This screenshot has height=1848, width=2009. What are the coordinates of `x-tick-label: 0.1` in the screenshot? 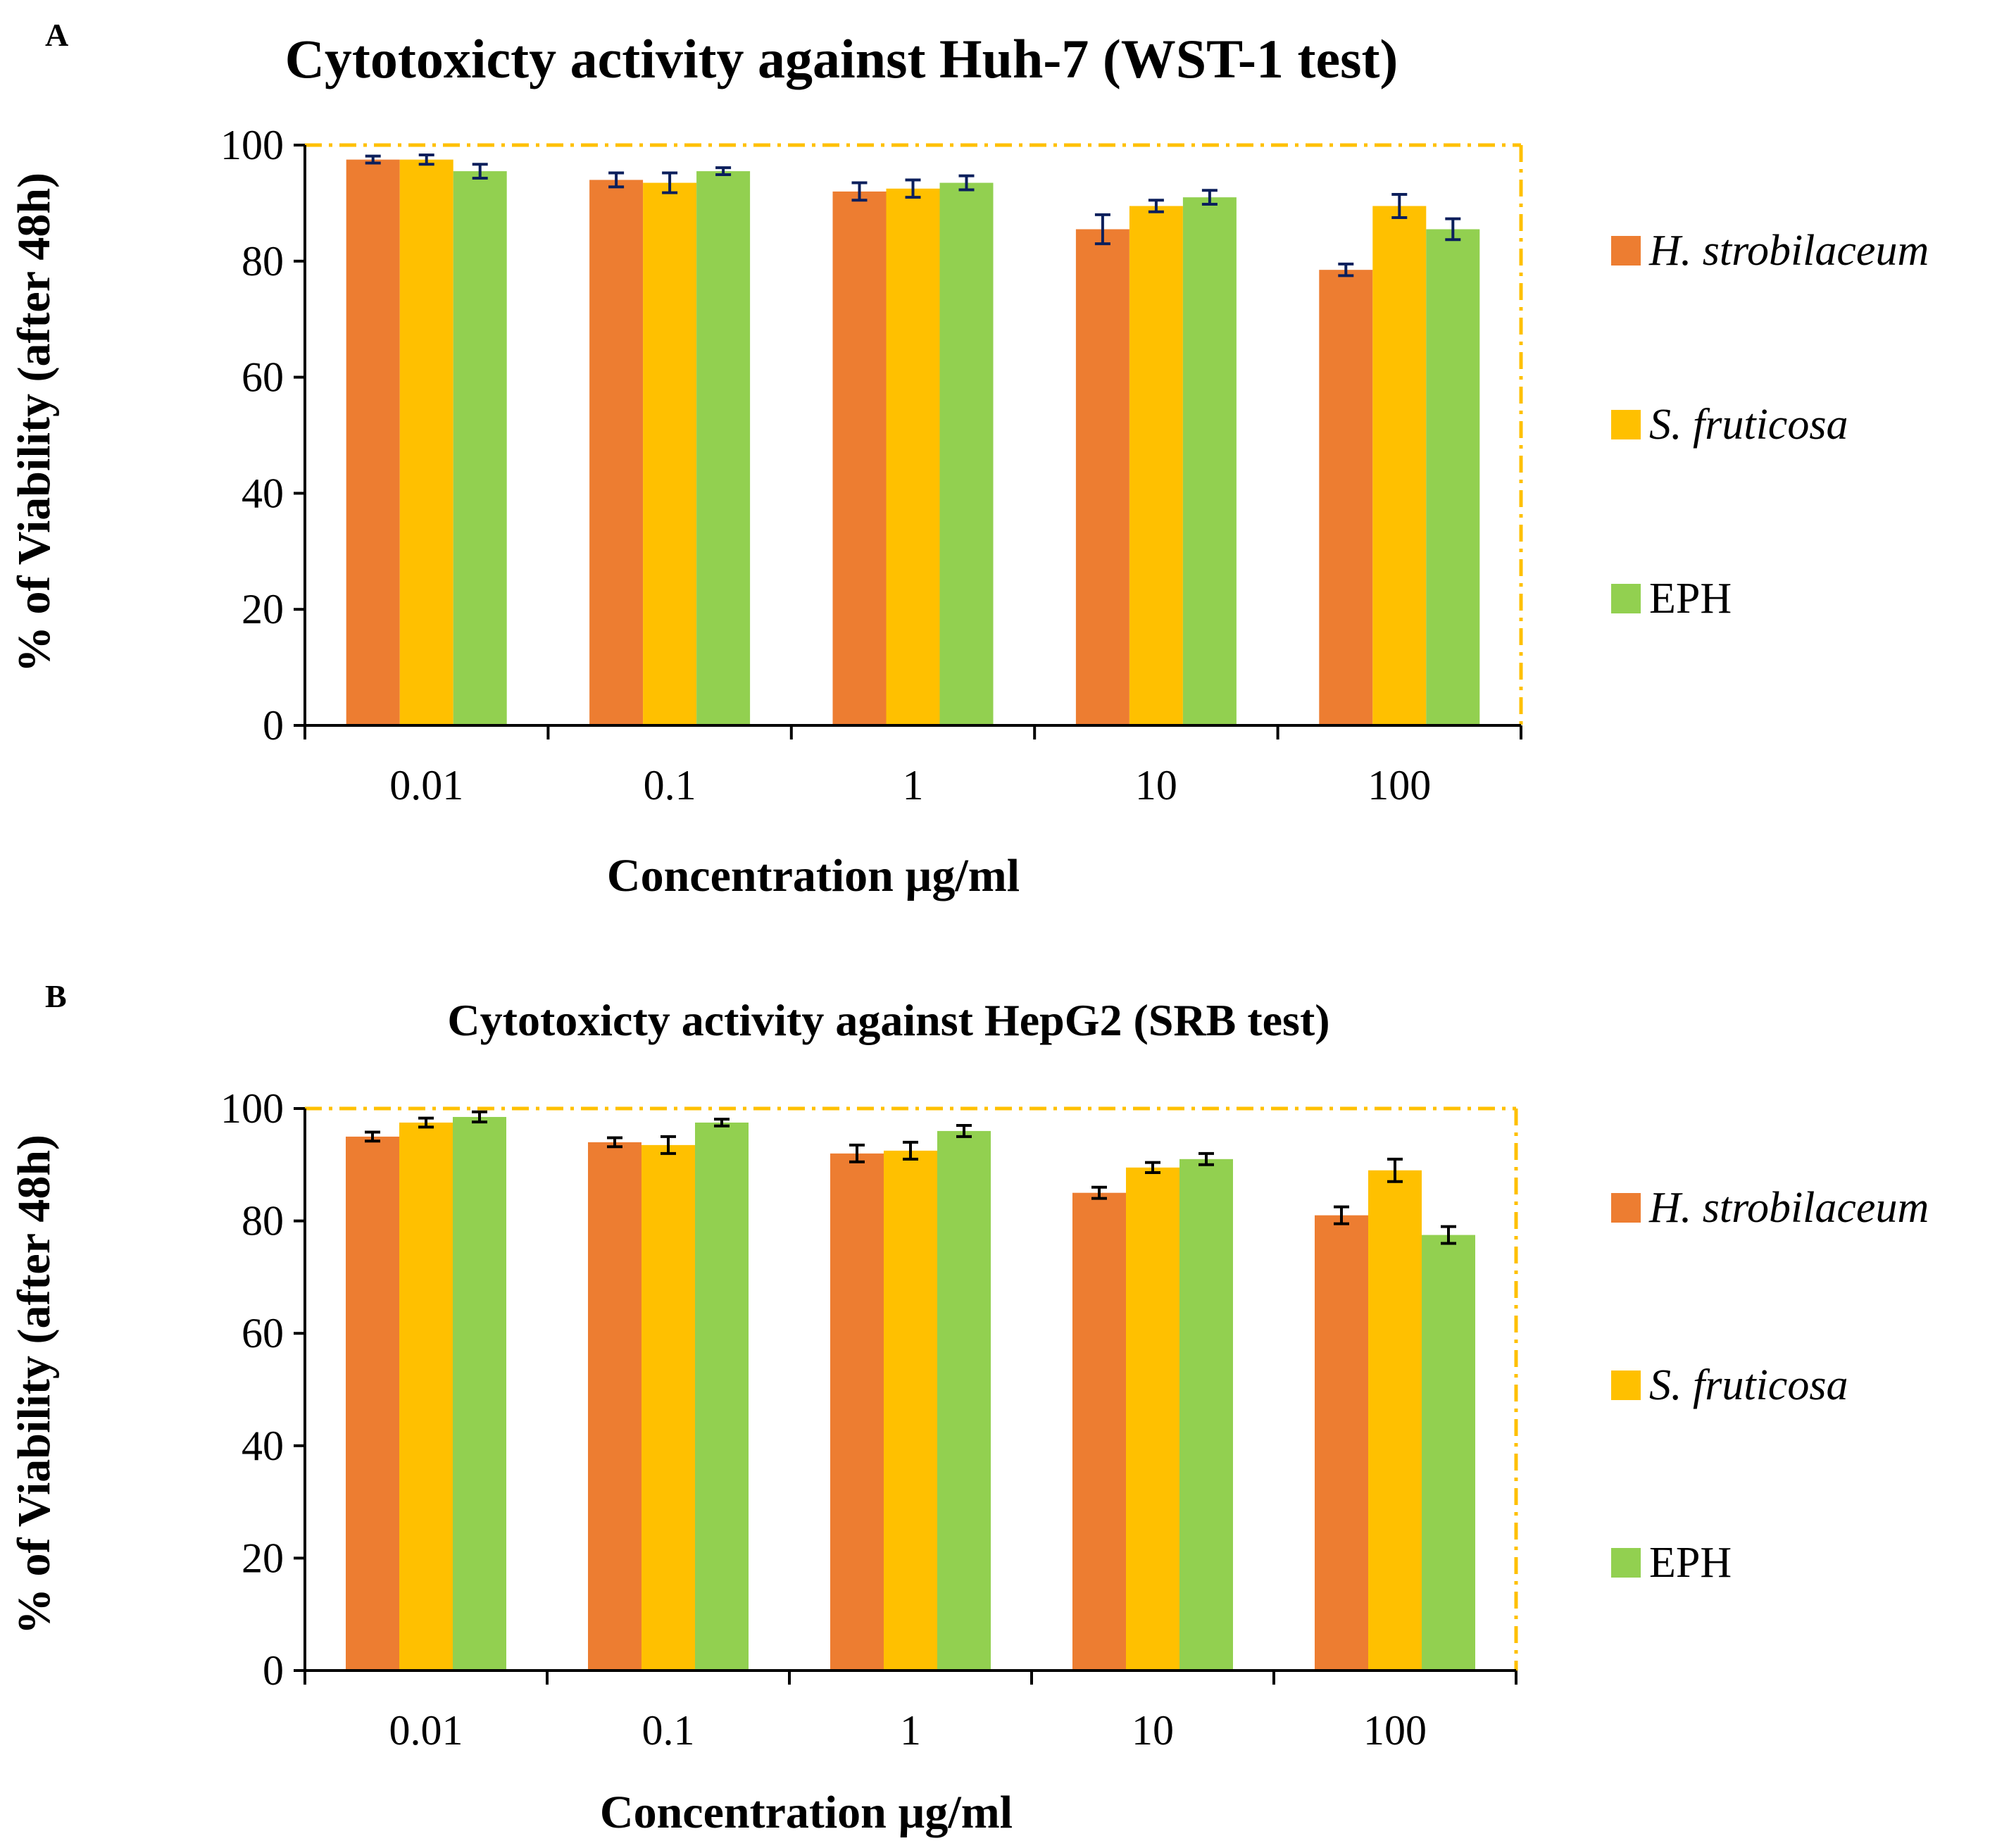 It's located at (670, 785).